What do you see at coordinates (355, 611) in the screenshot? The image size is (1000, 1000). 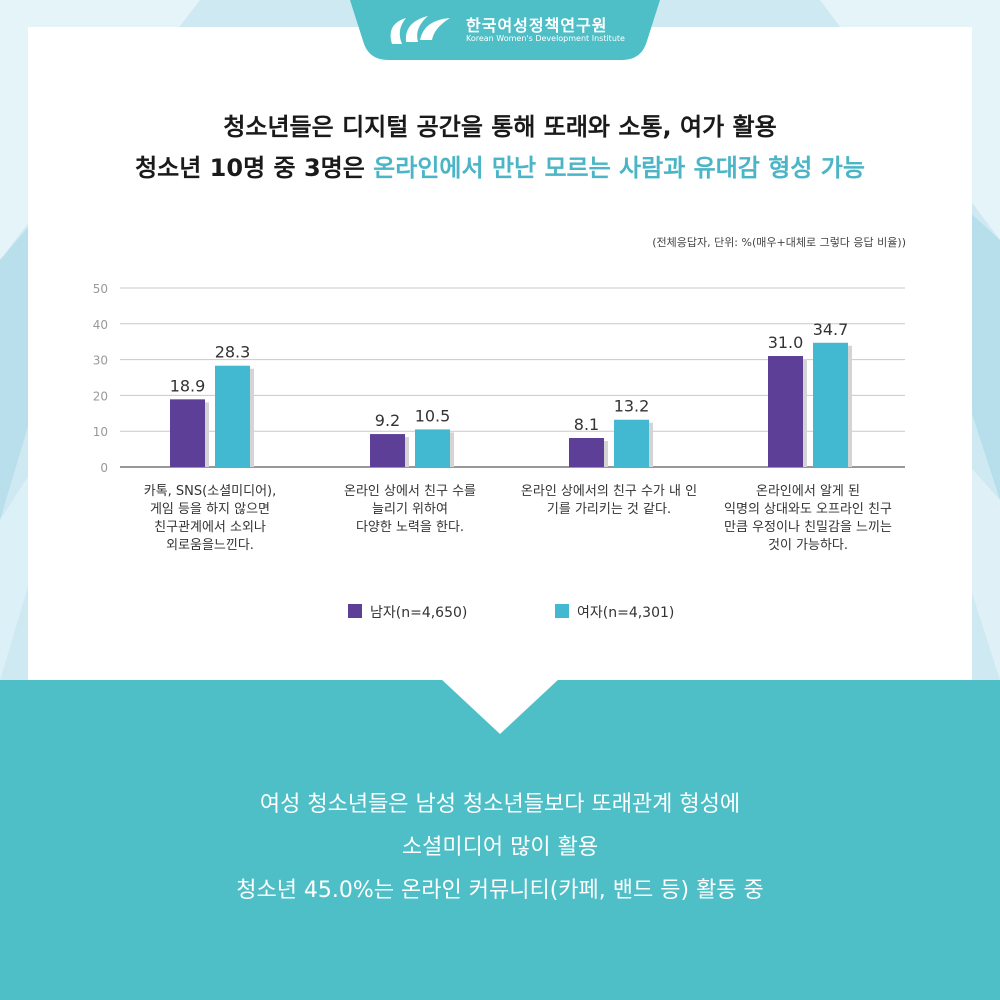 I see `legend-swatch-male` at bounding box center [355, 611].